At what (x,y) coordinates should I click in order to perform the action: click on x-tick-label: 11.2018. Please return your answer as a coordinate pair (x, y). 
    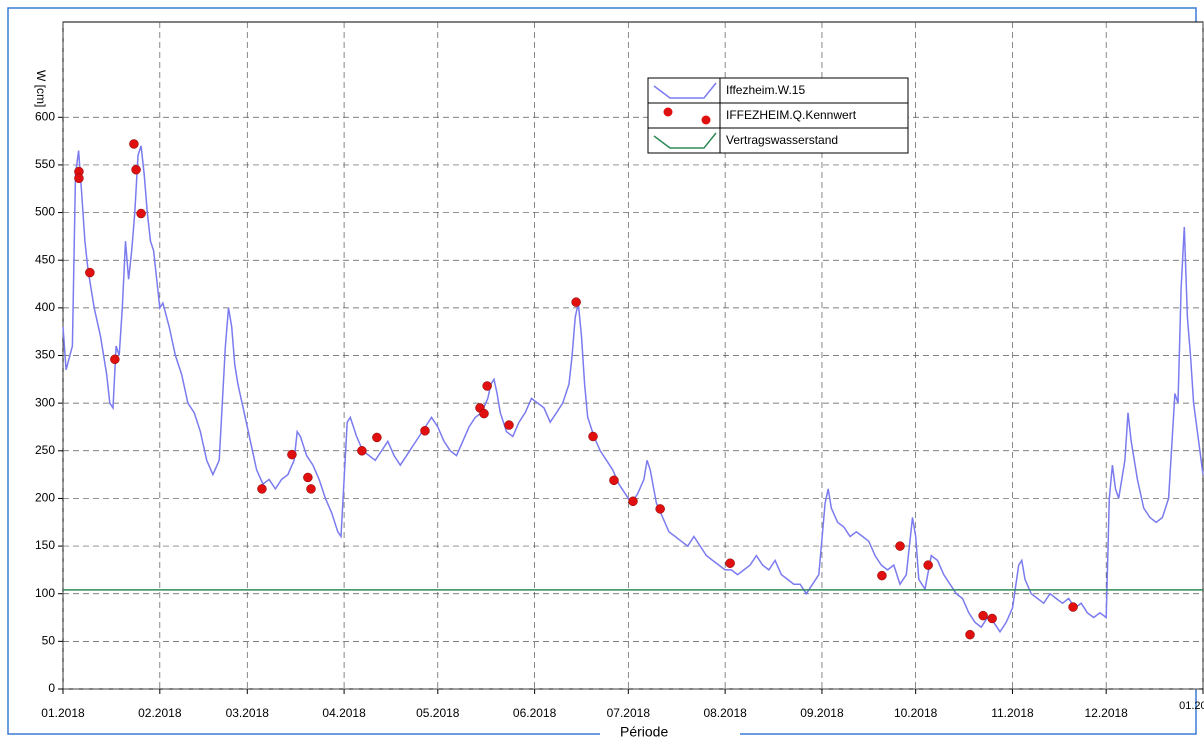
    Looking at the image, I should click on (1012, 713).